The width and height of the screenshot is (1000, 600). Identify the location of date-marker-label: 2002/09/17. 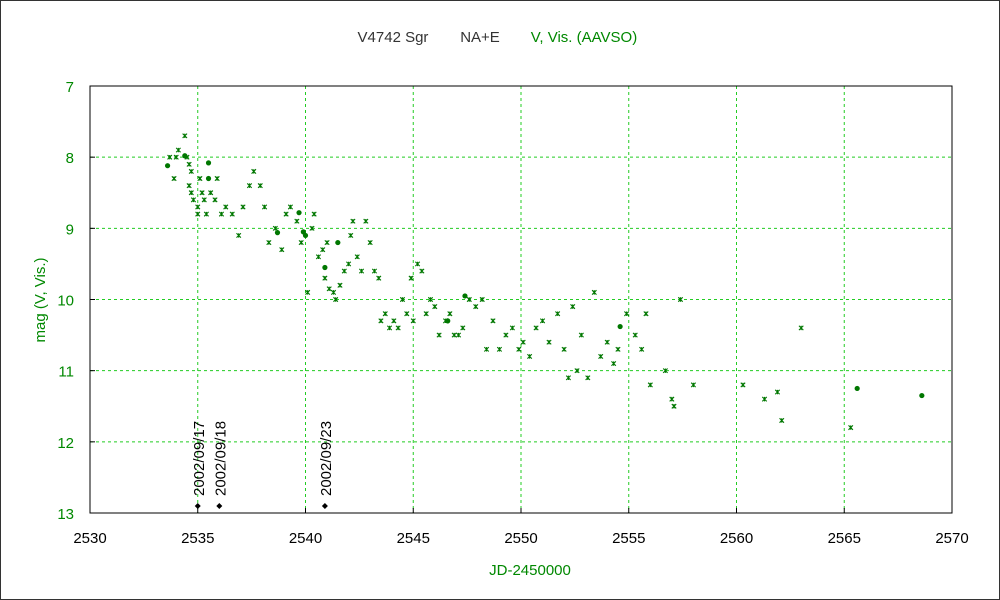
(199, 458).